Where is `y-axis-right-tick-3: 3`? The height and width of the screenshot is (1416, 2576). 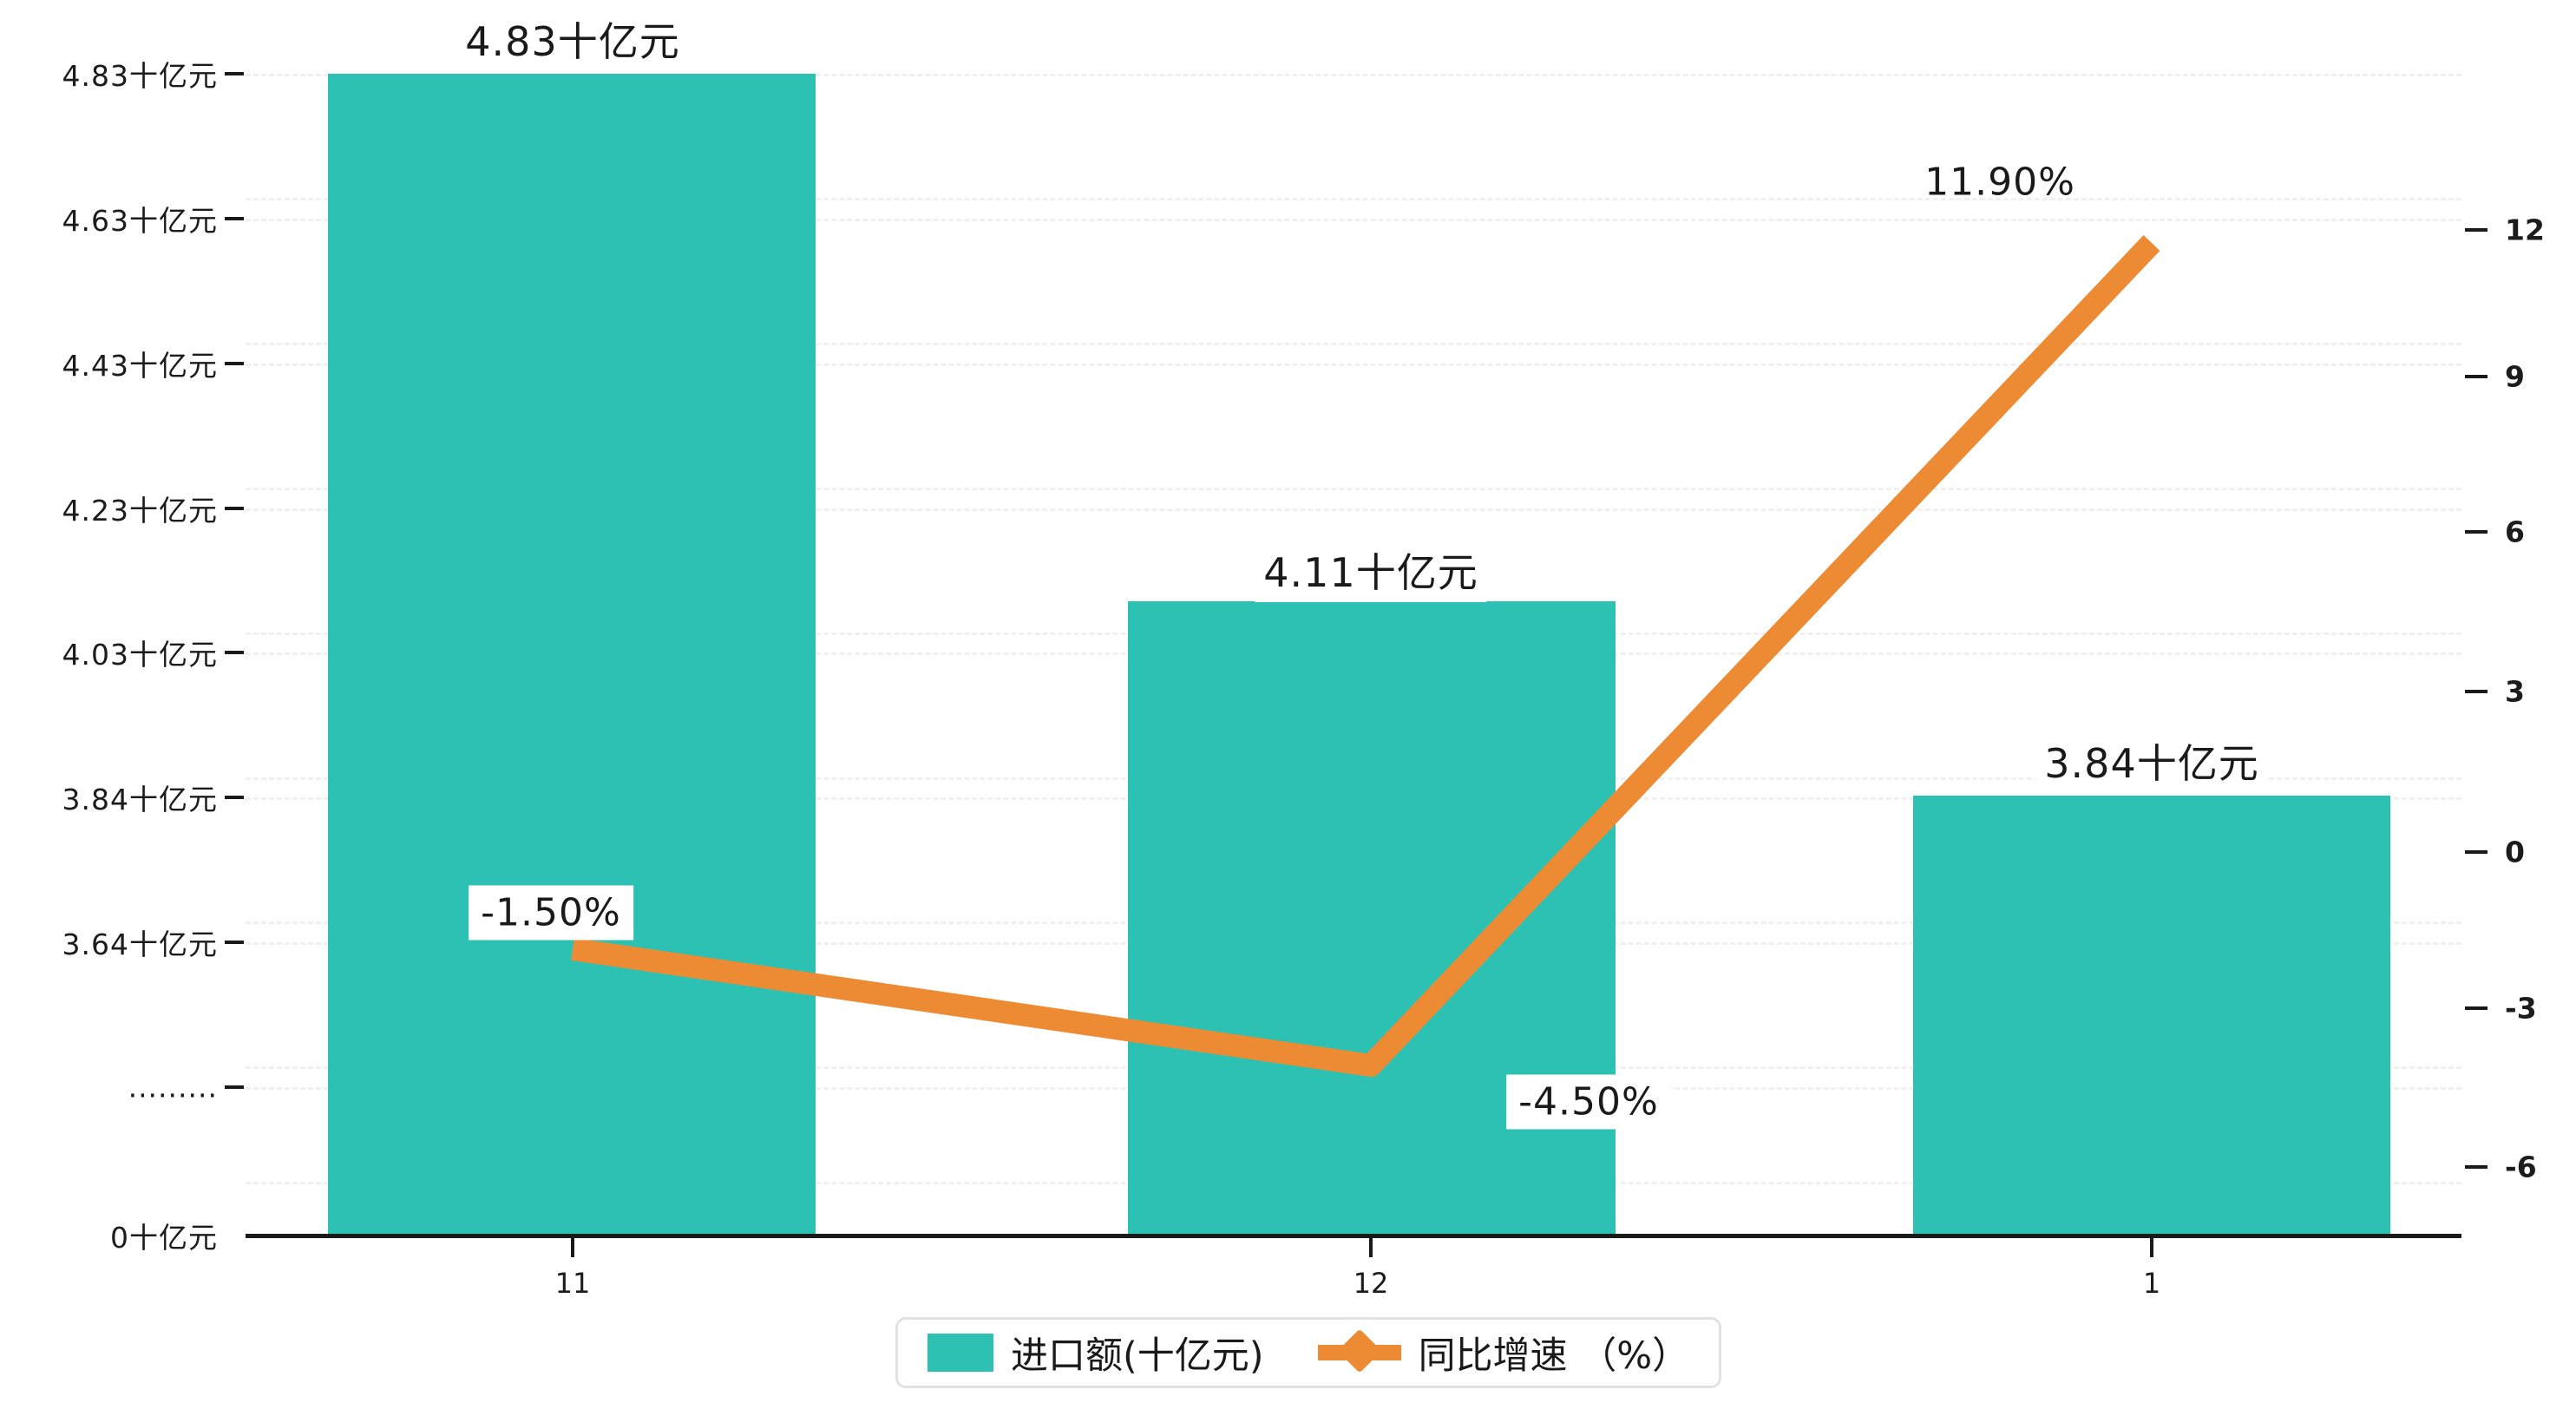 y-axis-right-tick-3: 3 is located at coordinates (2515, 691).